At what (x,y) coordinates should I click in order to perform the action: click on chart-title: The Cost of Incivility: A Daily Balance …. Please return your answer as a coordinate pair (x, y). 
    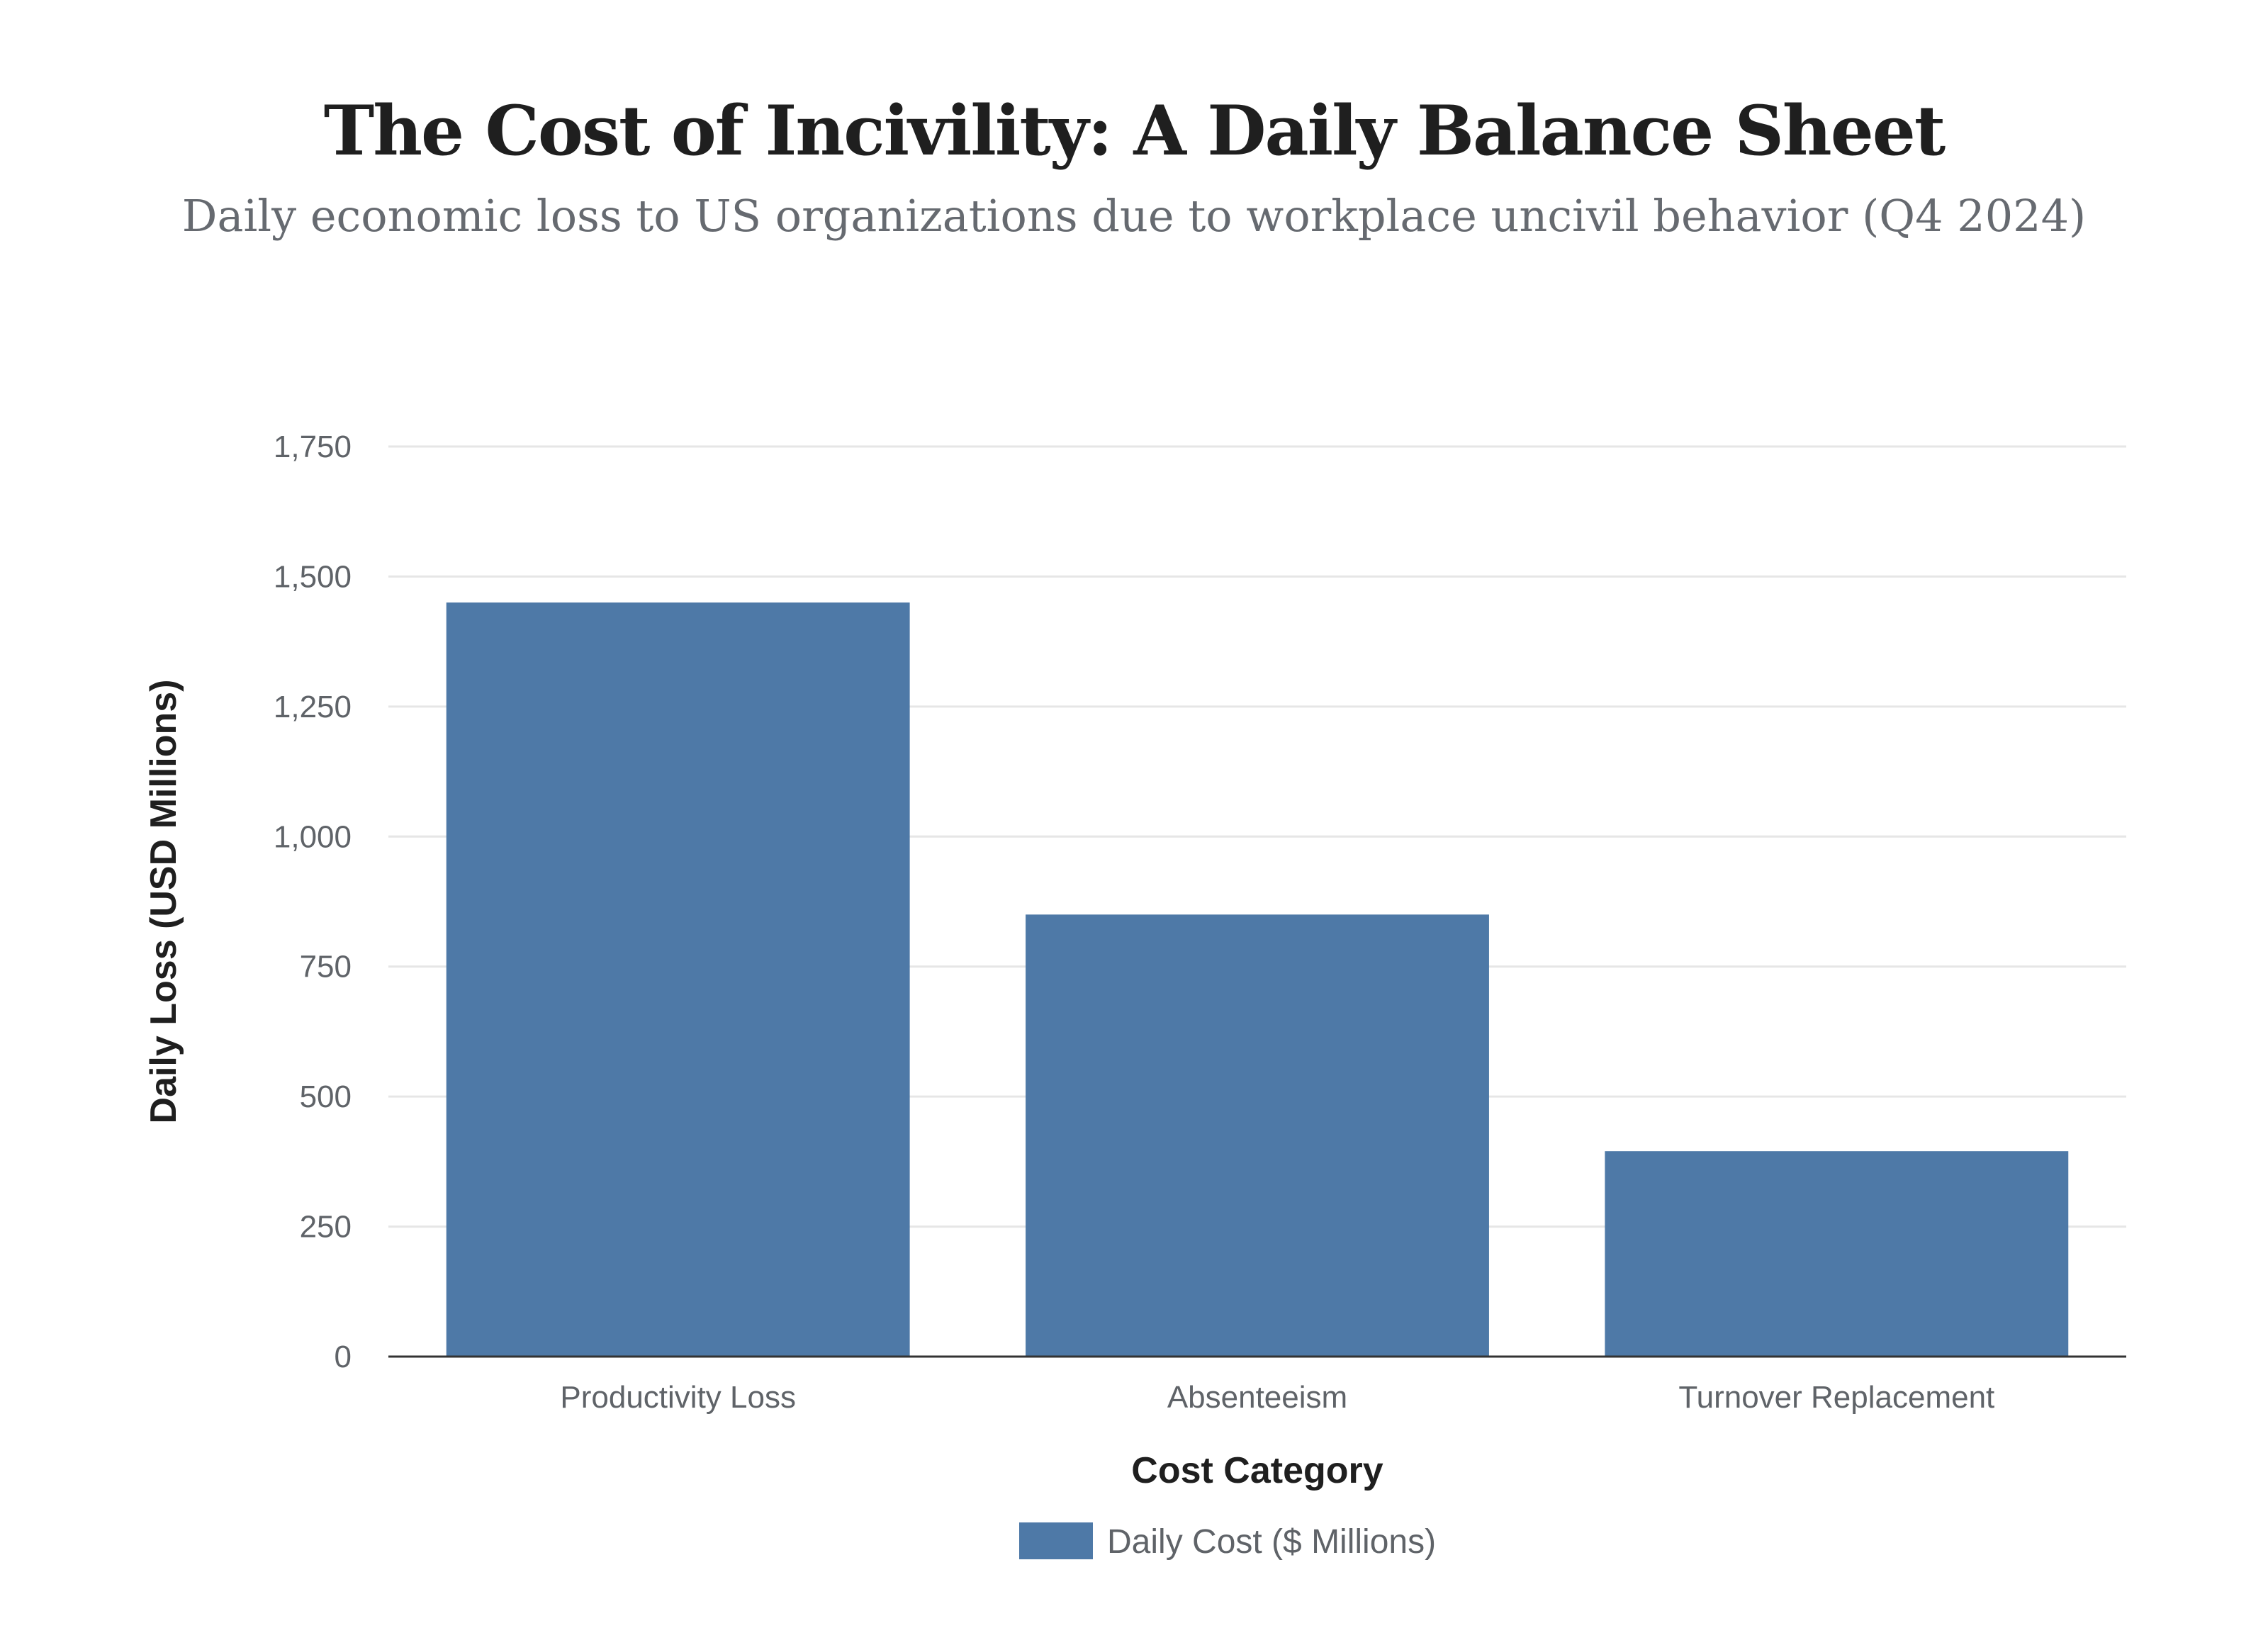
    Looking at the image, I should click on (1134, 131).